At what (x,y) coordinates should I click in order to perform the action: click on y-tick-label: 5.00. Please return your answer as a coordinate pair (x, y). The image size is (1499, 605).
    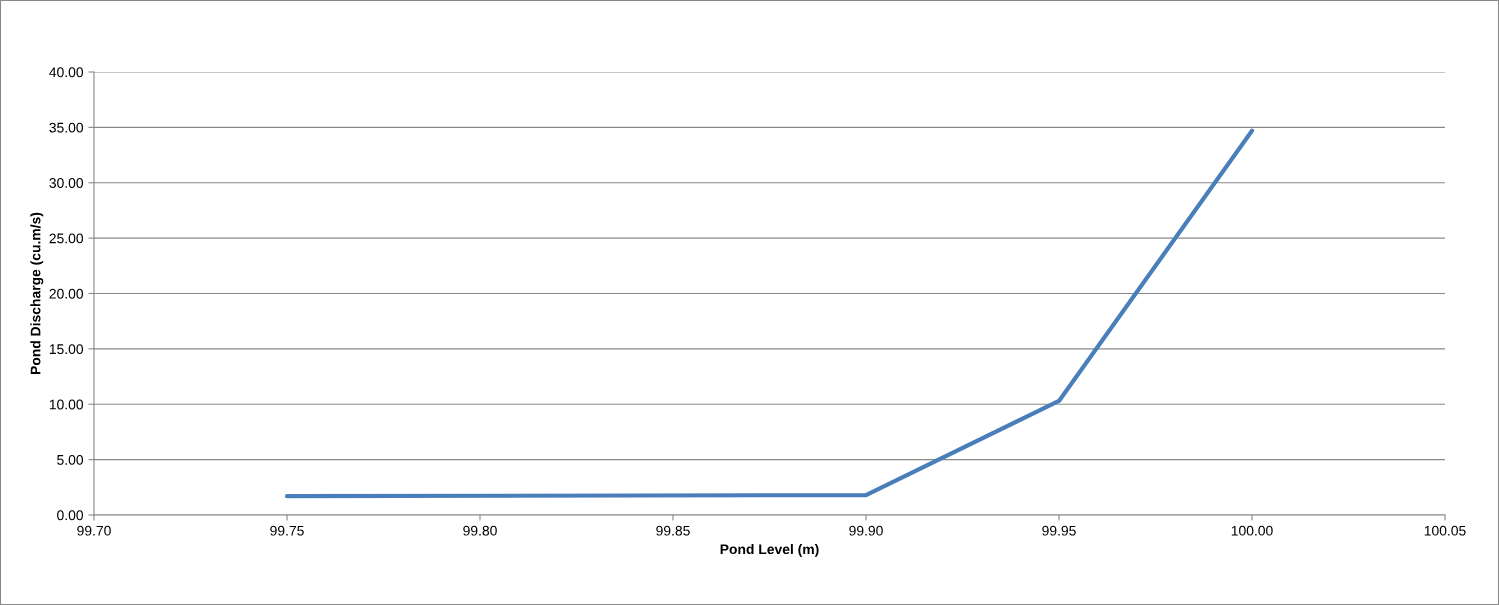
    Looking at the image, I should click on (70, 459).